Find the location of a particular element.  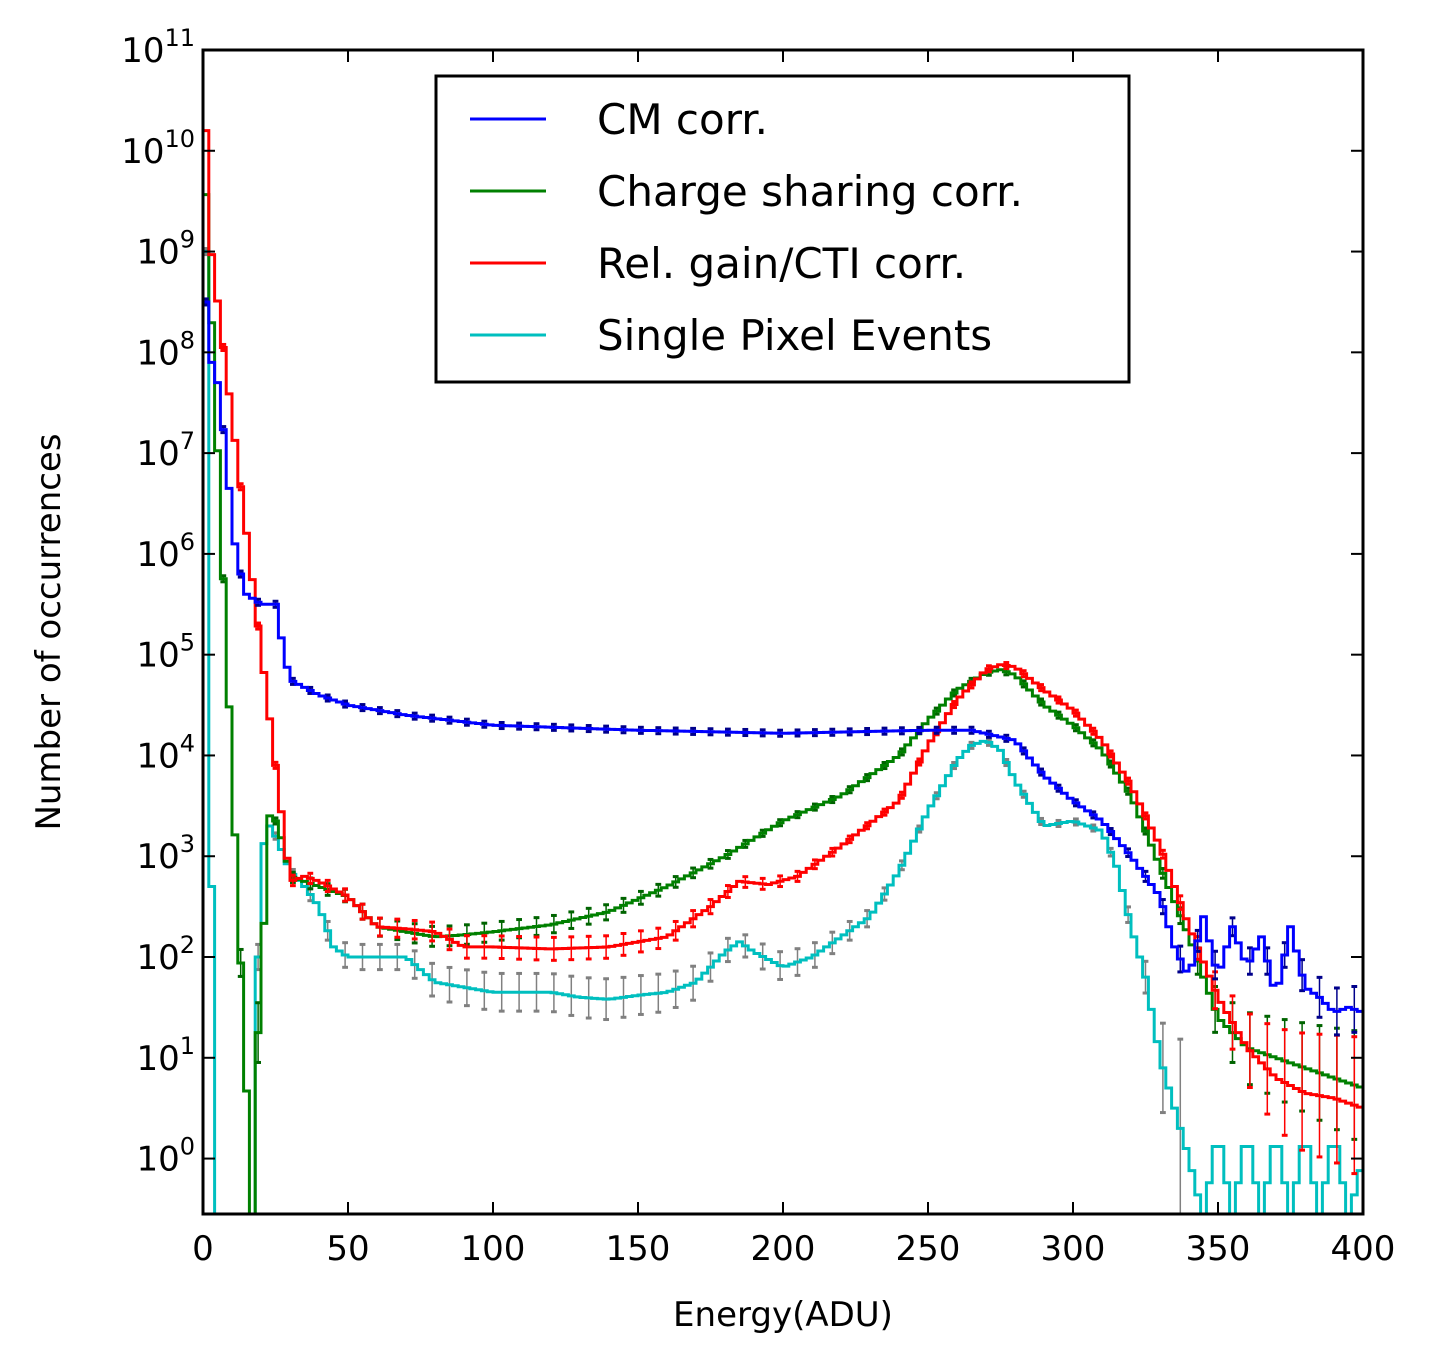

y-tick-exponent: 1 is located at coordinates (187, 1046).